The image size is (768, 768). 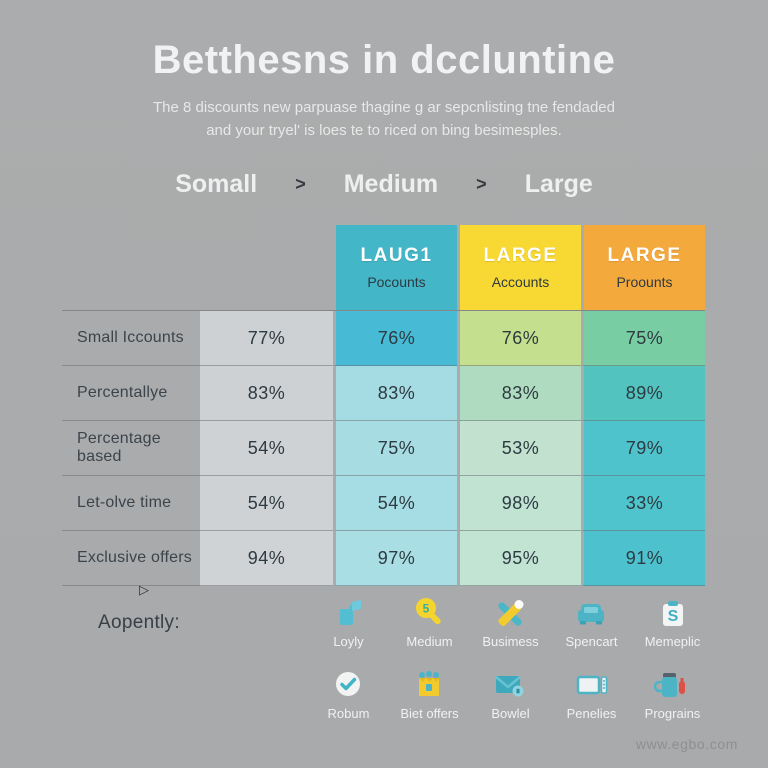 What do you see at coordinates (510, 686) in the screenshot?
I see `envelope-icon` at bounding box center [510, 686].